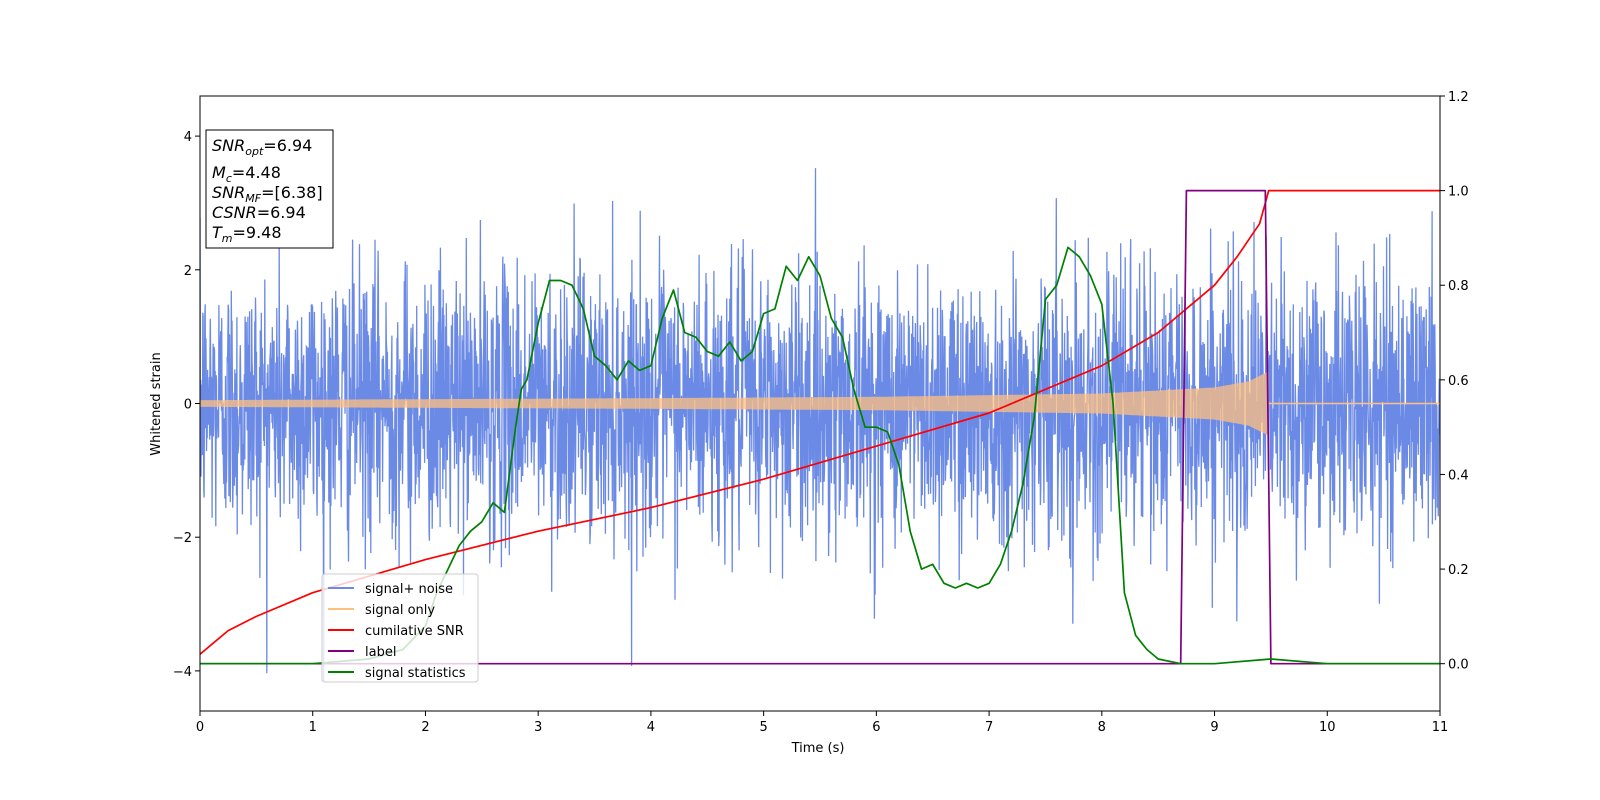  Describe the element at coordinates (538, 727) in the screenshot. I see `x-tick-label: 3` at that location.